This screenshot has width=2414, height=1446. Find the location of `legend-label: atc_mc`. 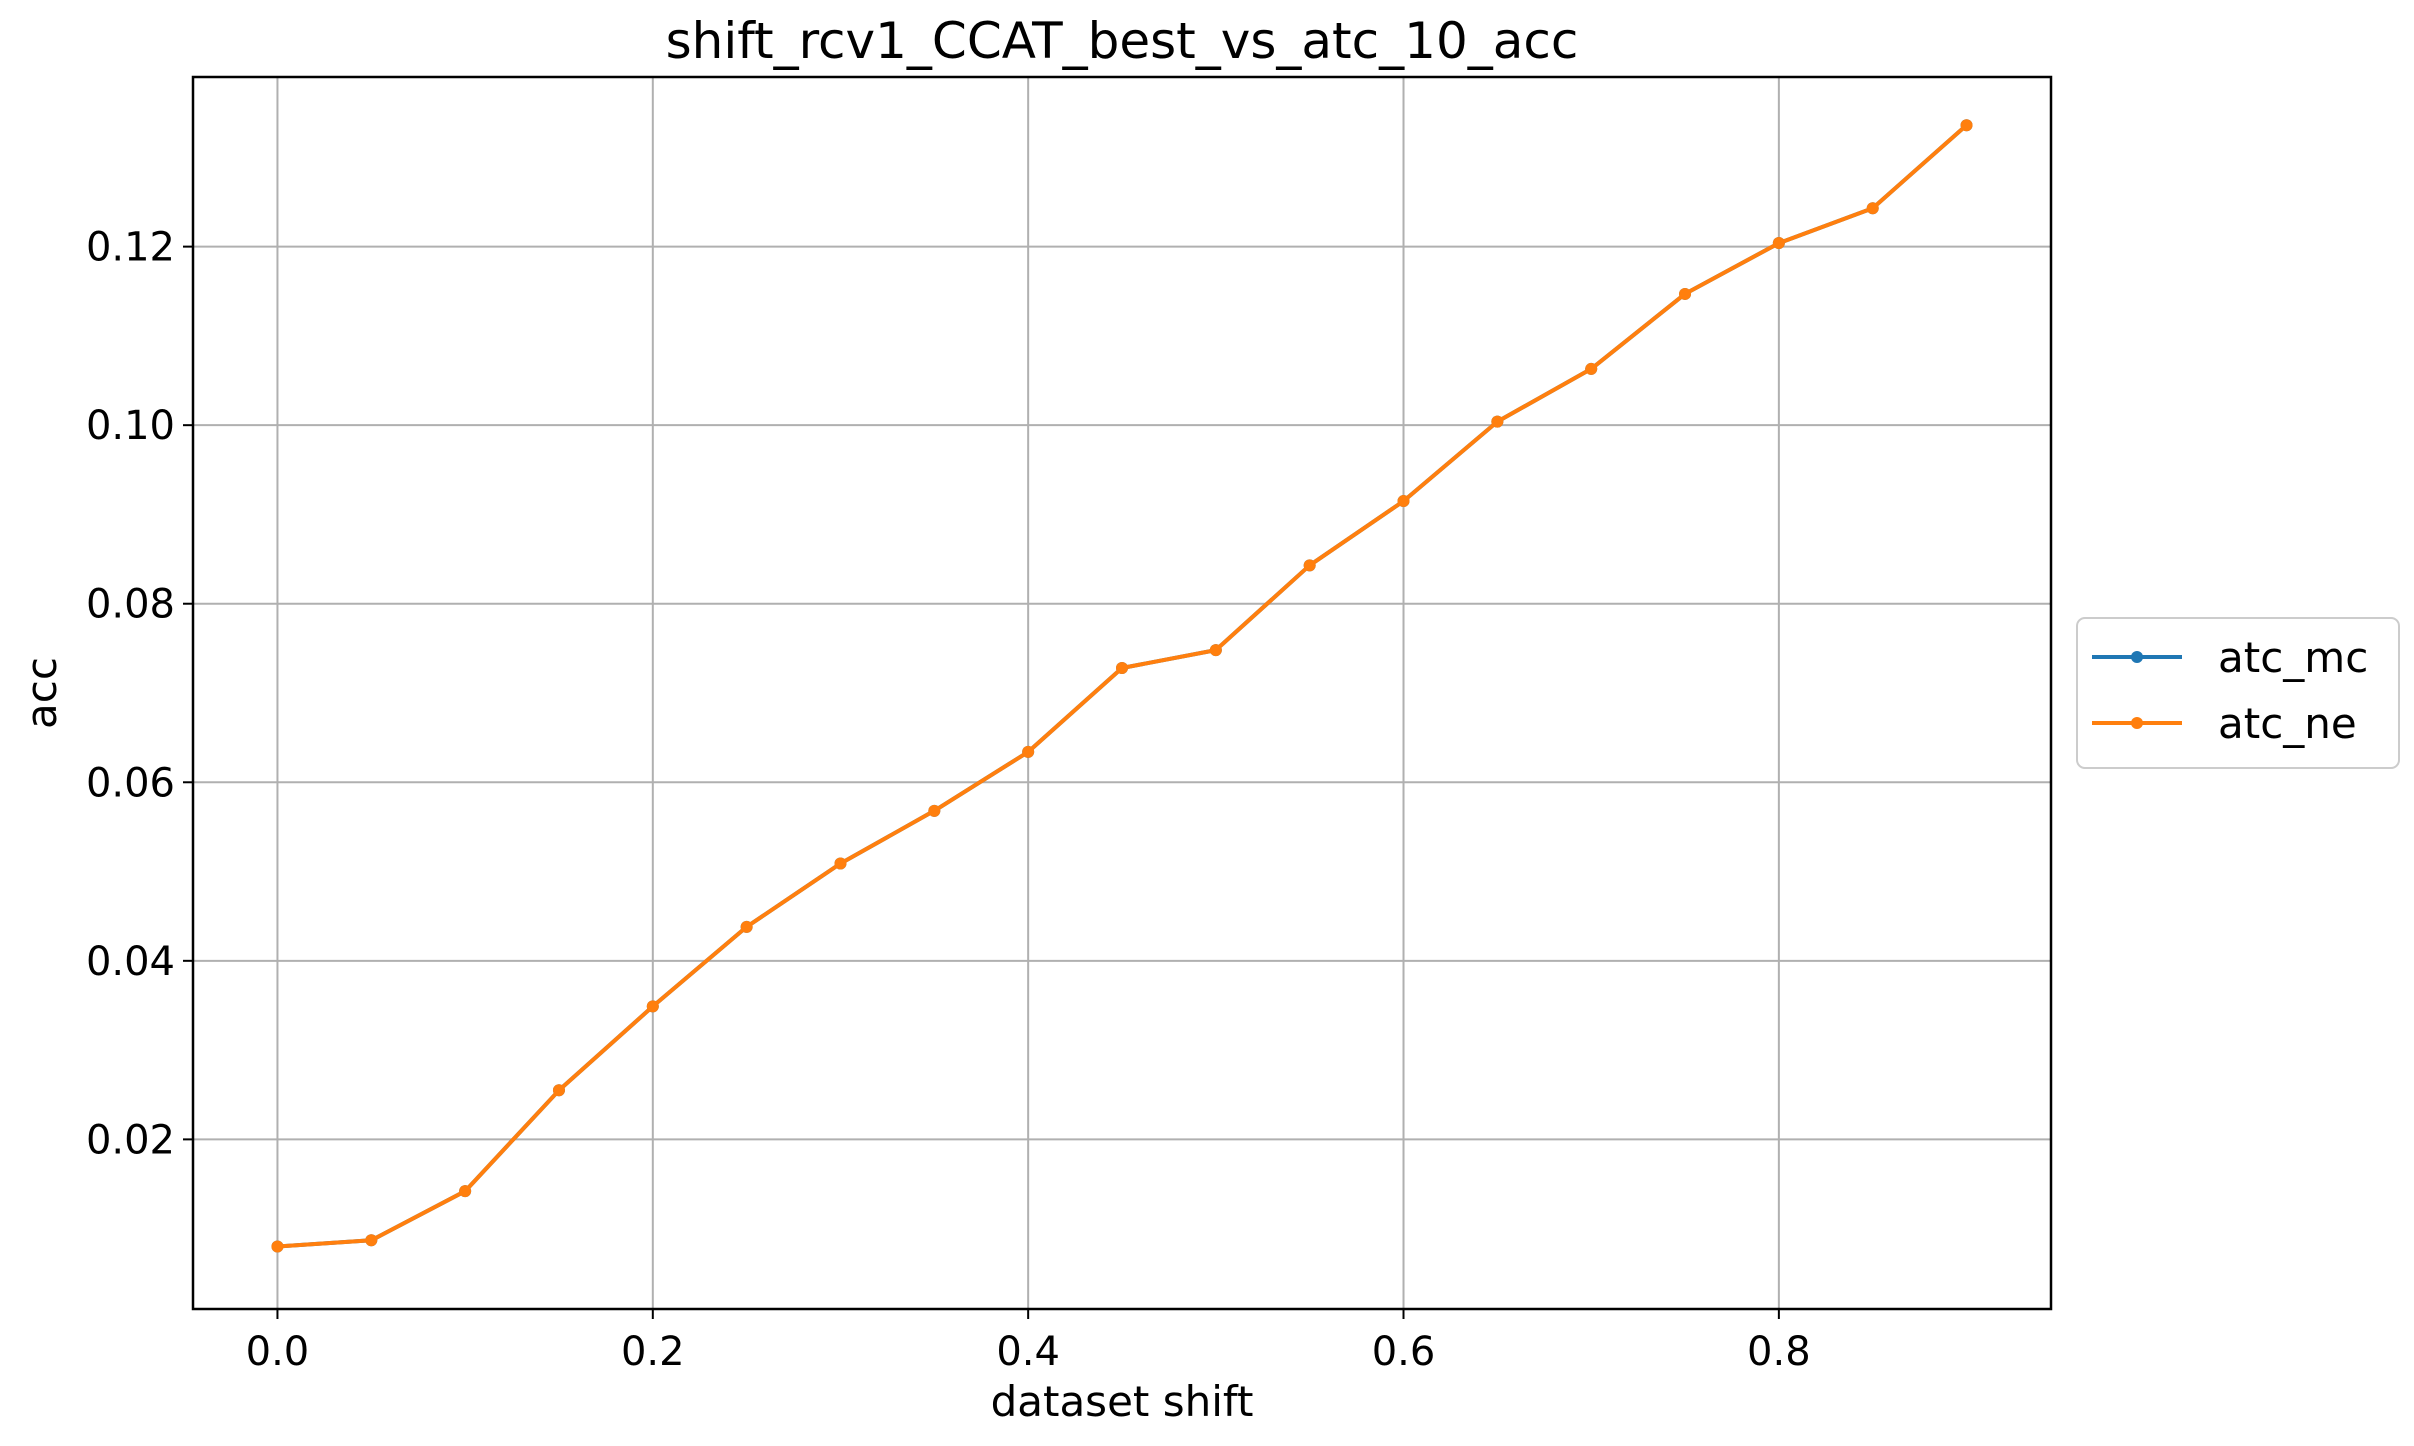

legend-label: atc_mc is located at coordinates (2293, 657).